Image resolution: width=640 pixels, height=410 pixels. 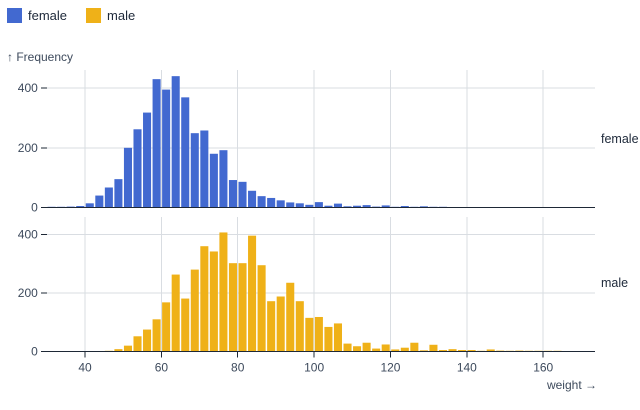 What do you see at coordinates (571, 385) in the screenshot?
I see `x-axis-title: weight →` at bounding box center [571, 385].